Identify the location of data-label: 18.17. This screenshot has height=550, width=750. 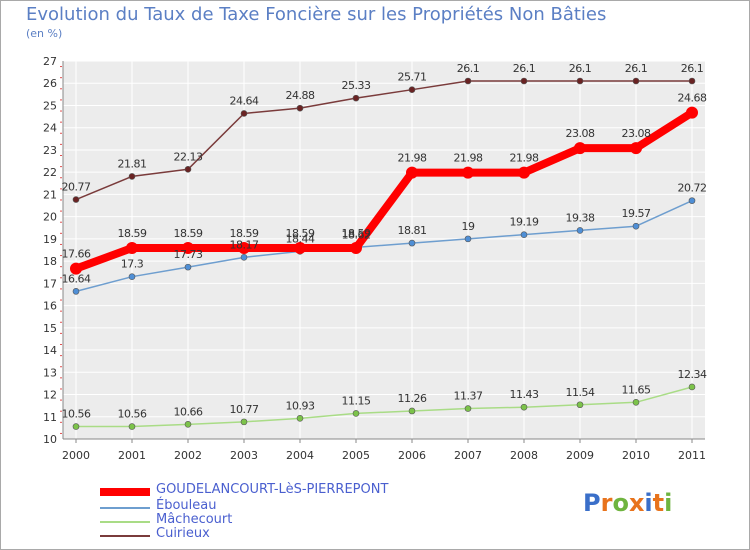
(244, 244).